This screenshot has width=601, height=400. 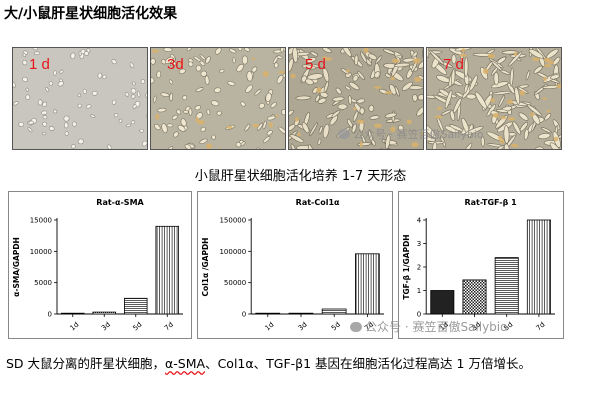 What do you see at coordinates (419, 221) in the screenshot?
I see `y-tick-label: 4` at bounding box center [419, 221].